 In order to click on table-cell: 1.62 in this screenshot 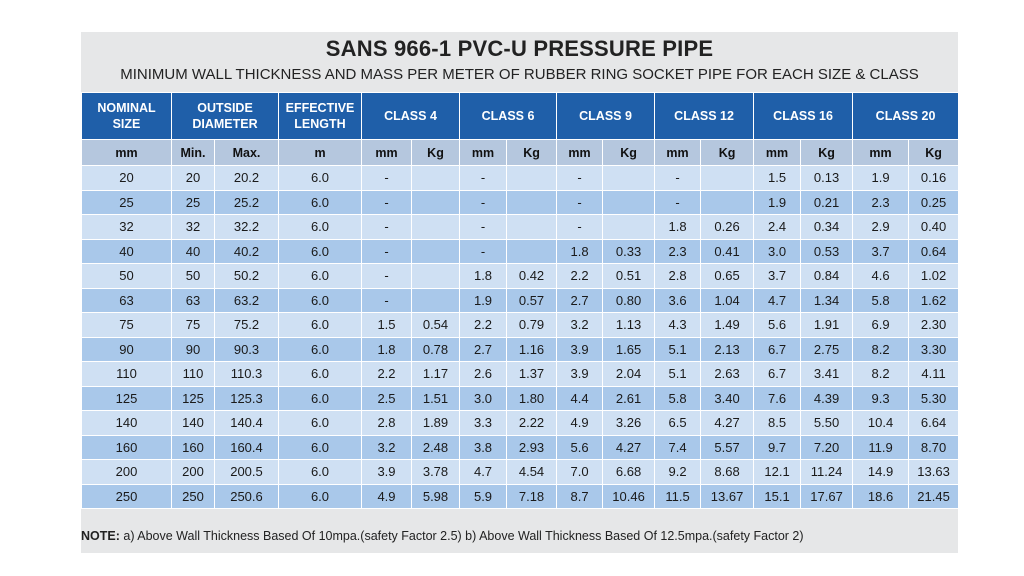, I will do `click(934, 300)`.